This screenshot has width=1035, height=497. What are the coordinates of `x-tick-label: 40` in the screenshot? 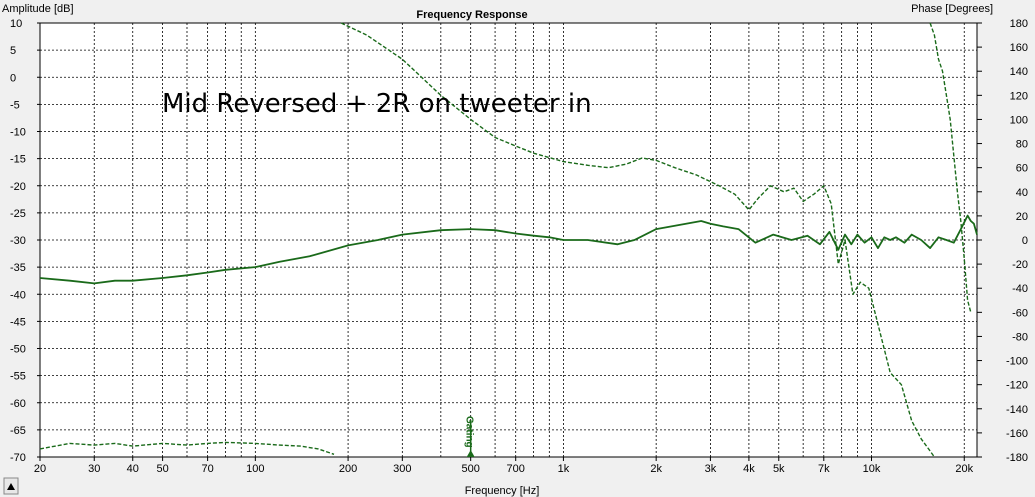 It's located at (133, 469).